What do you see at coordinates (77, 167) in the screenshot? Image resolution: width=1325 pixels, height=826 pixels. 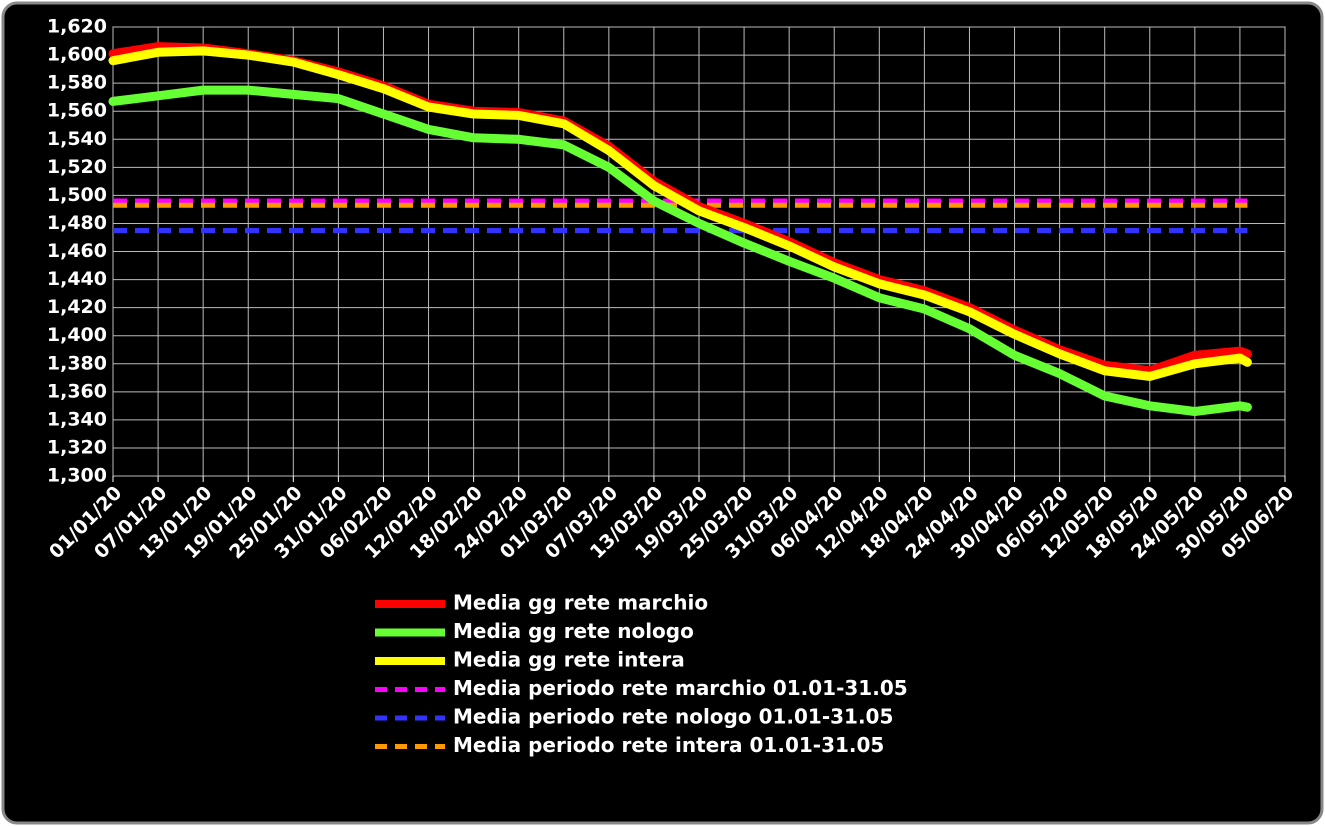 I see `y-tick-label: 1,520` at bounding box center [77, 167].